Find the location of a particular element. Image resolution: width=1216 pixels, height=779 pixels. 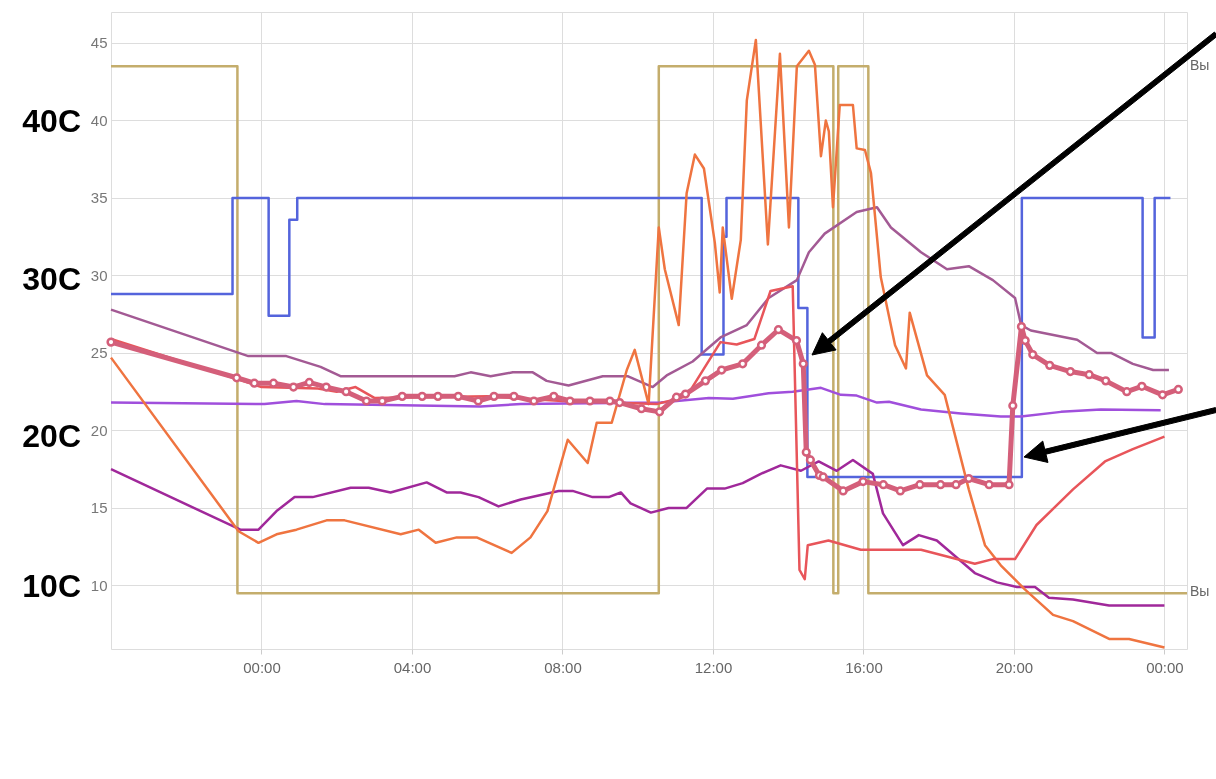

text: 30C is located at coordinates (51, 279).